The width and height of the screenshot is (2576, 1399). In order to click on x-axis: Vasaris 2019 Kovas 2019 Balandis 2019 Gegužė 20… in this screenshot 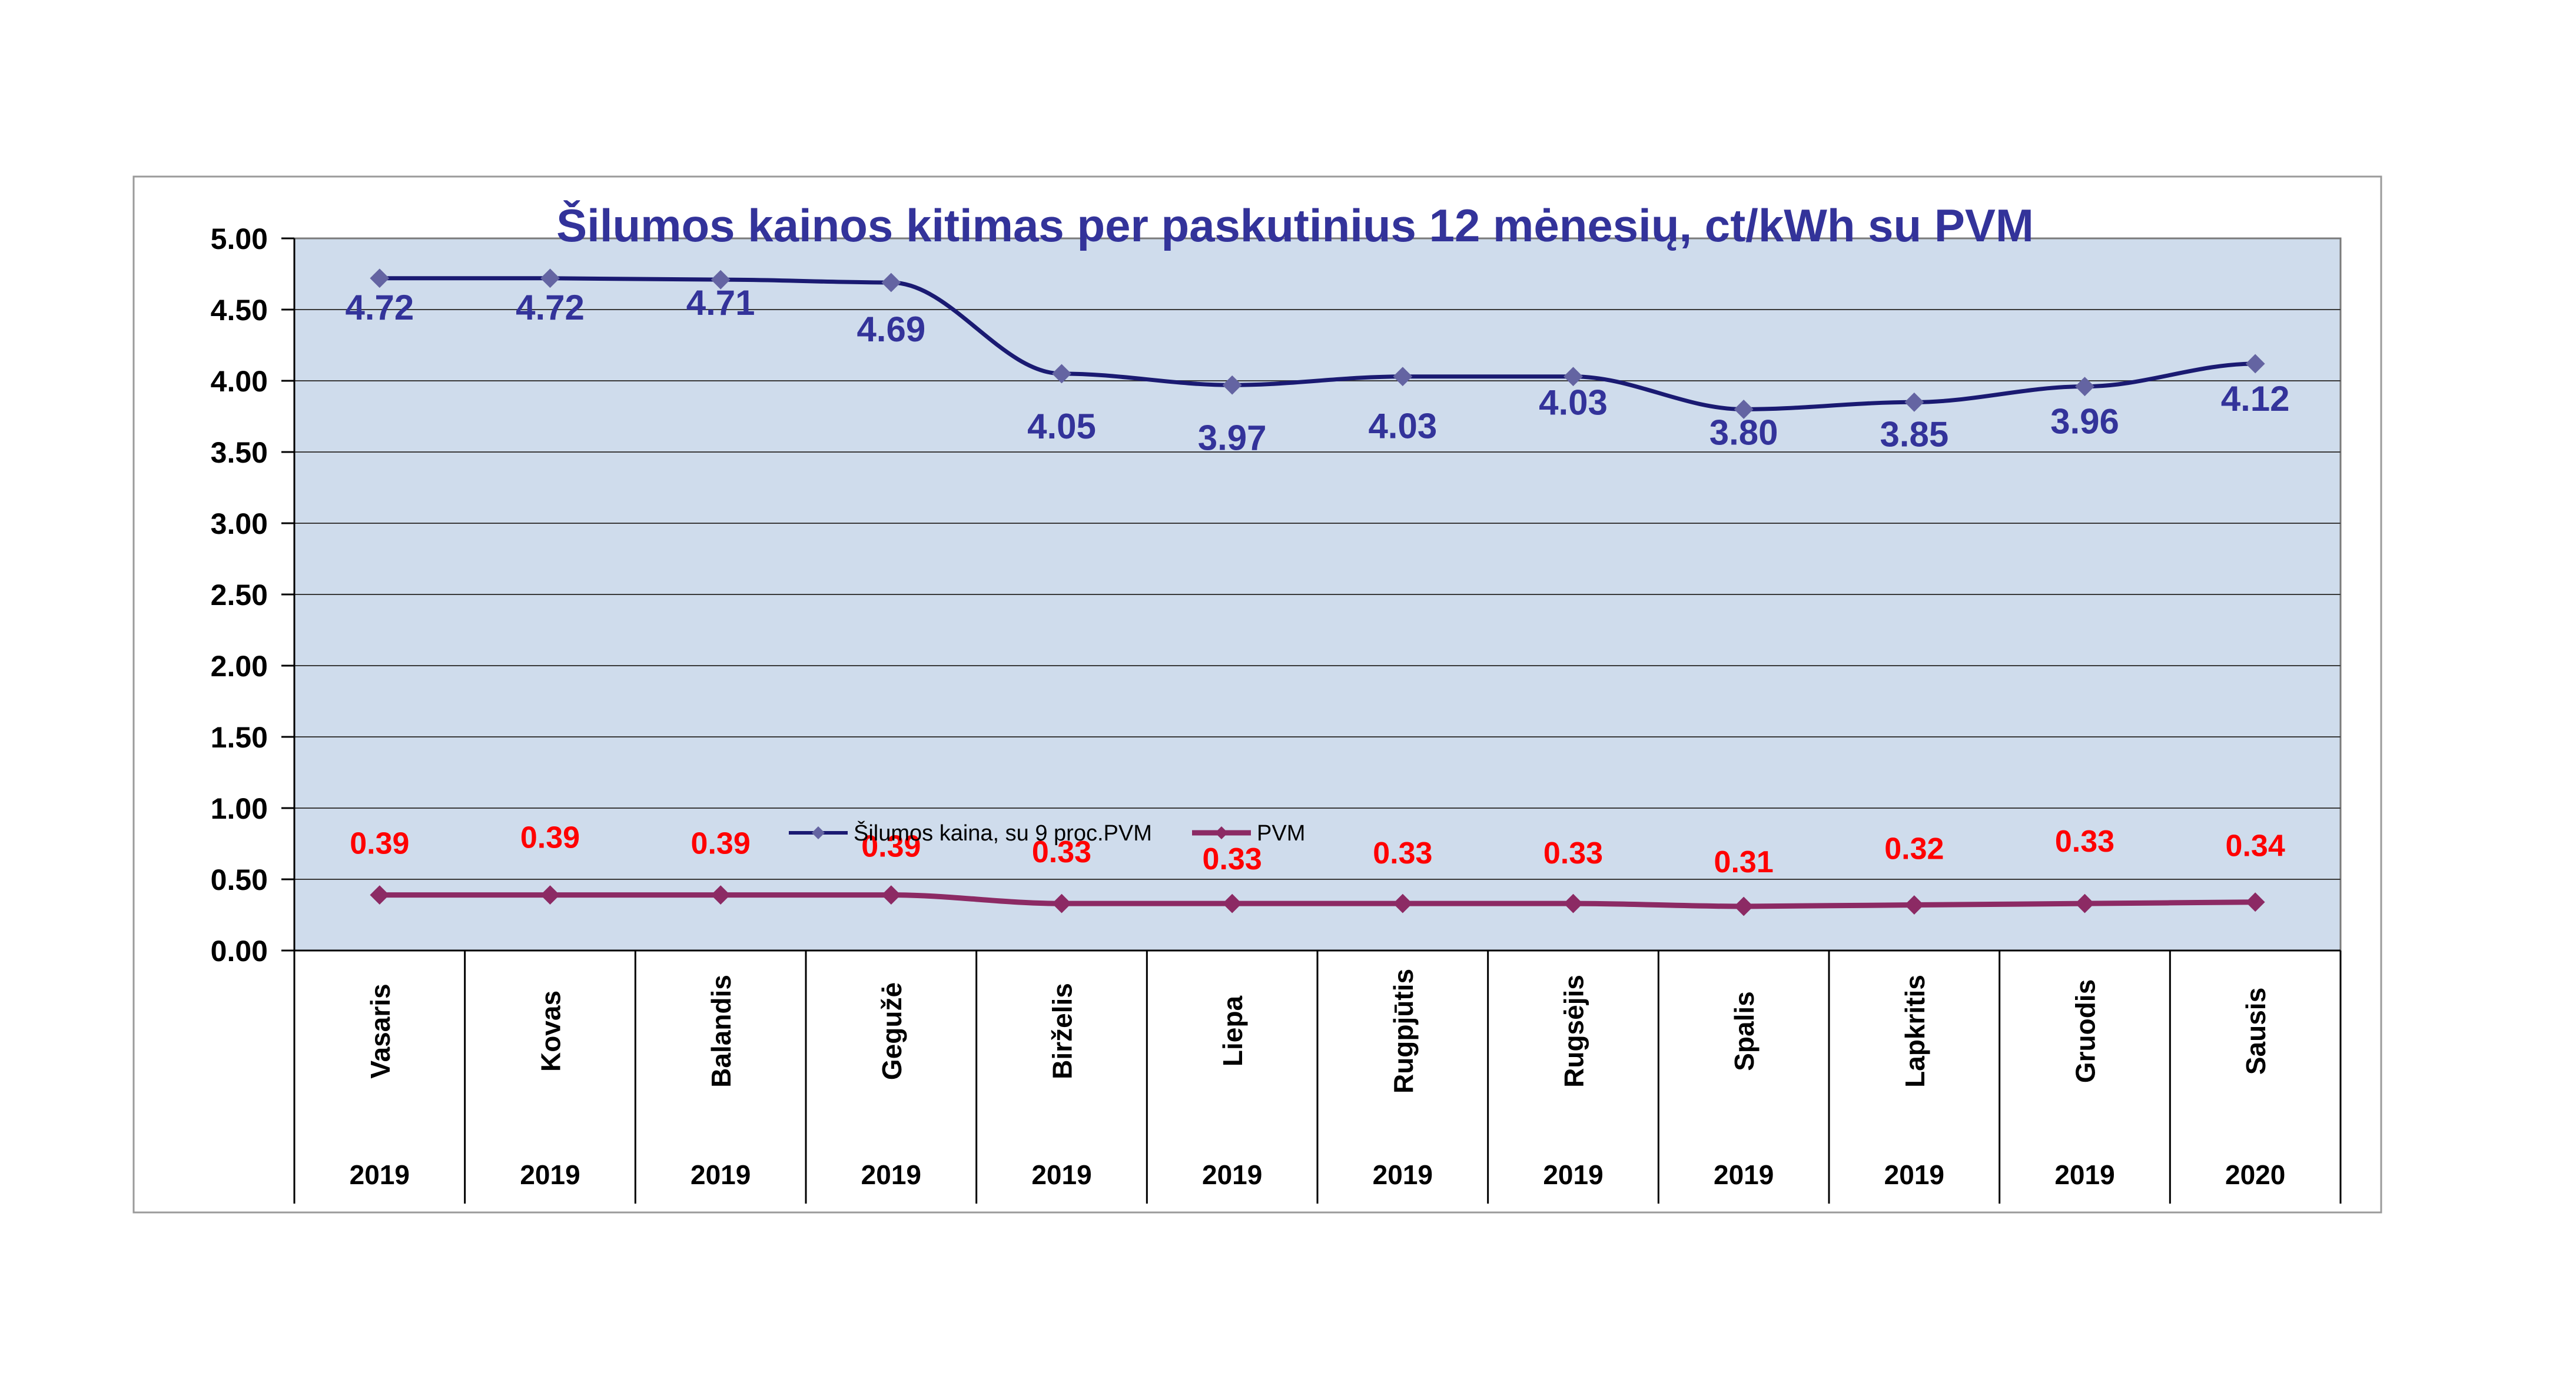, I will do `click(1317, 1076)`.